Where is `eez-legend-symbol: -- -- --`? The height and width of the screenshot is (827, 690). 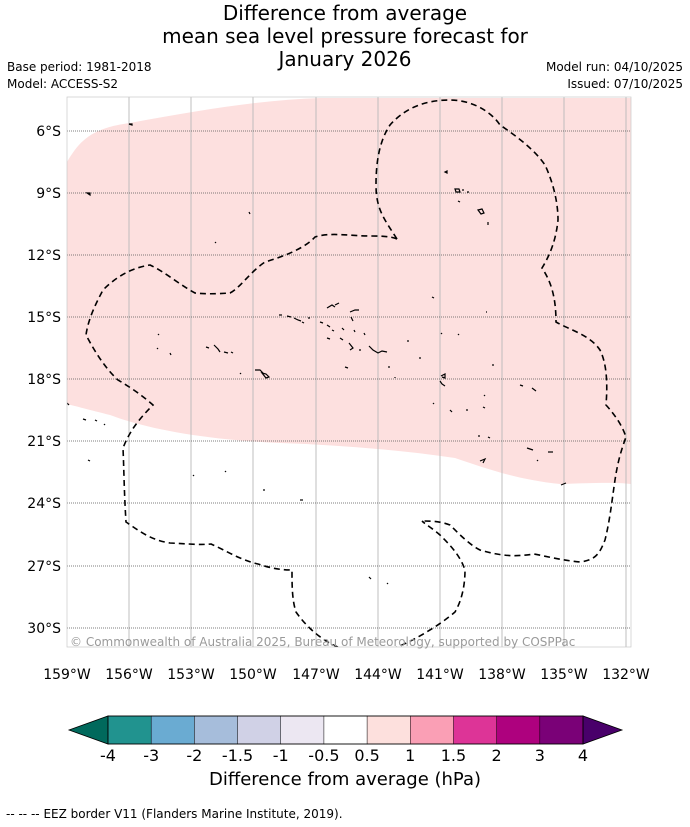 eez-legend-symbol: -- -- -- is located at coordinates (23, 814).